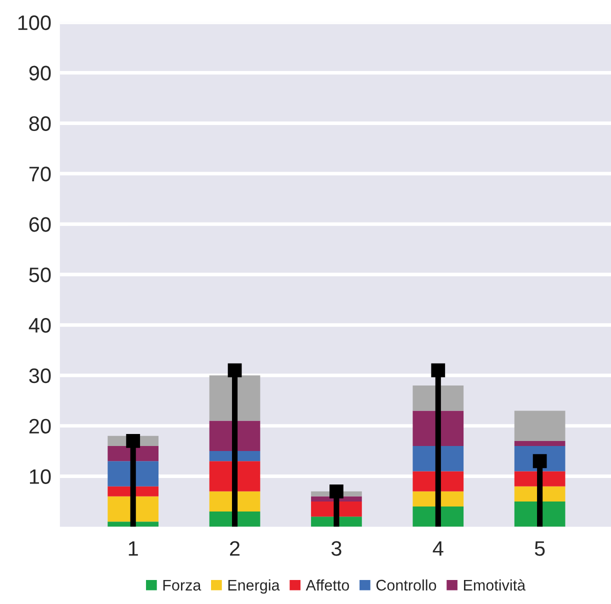 This screenshot has height=604, width=611. Describe the element at coordinates (539, 548) in the screenshot. I see `x-tick-label: 5` at that location.